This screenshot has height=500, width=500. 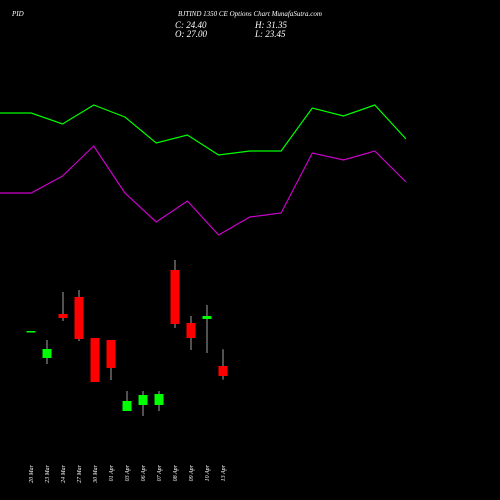 What do you see at coordinates (208, 472) in the screenshot?
I see `x-tick-label: 10 Apr` at bounding box center [208, 472].